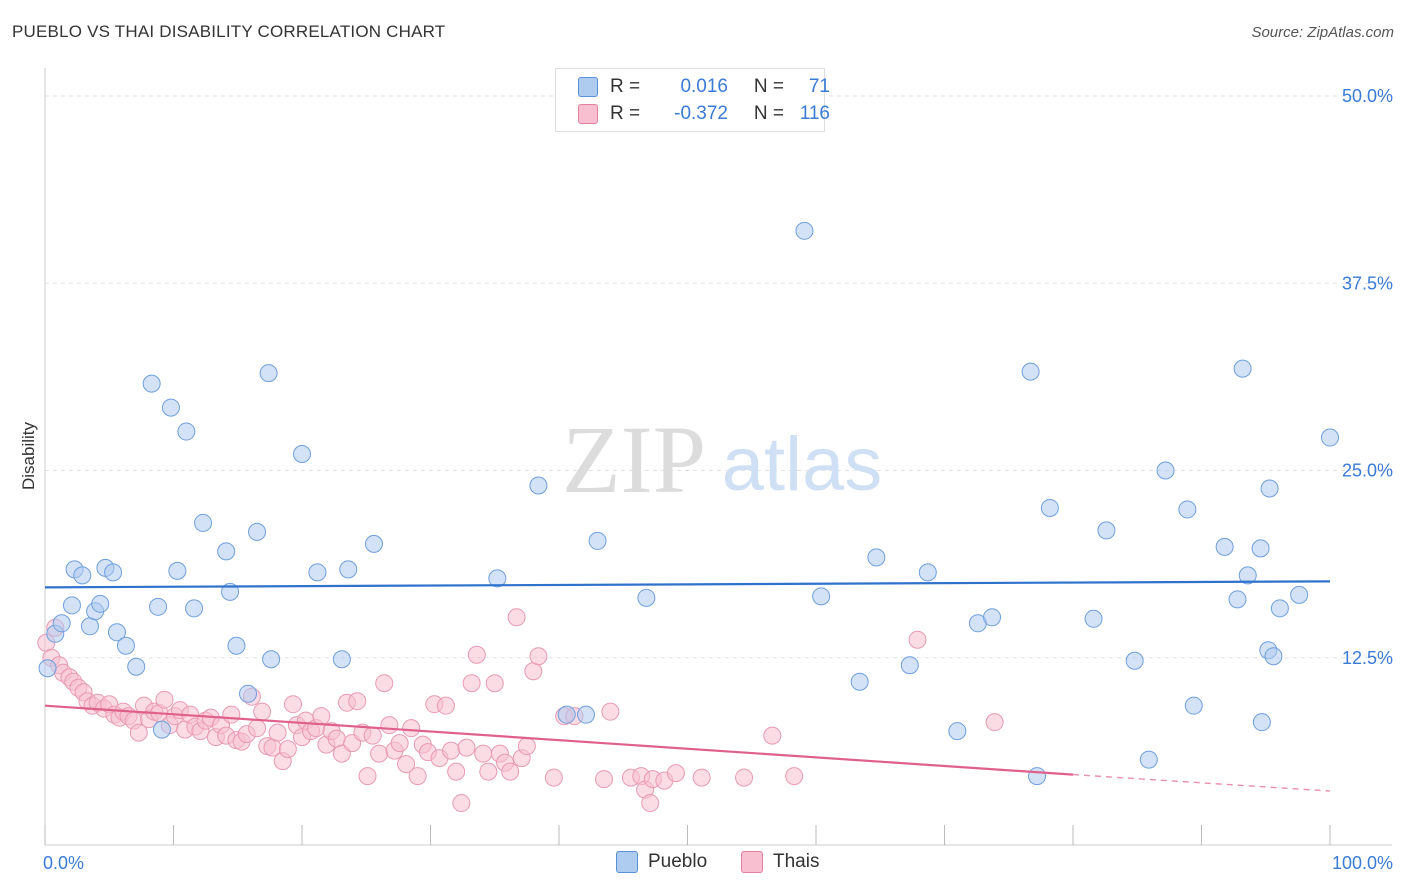  Describe the element at coordinates (28, 455) in the screenshot. I see `y-axis-label: Disability` at that location.